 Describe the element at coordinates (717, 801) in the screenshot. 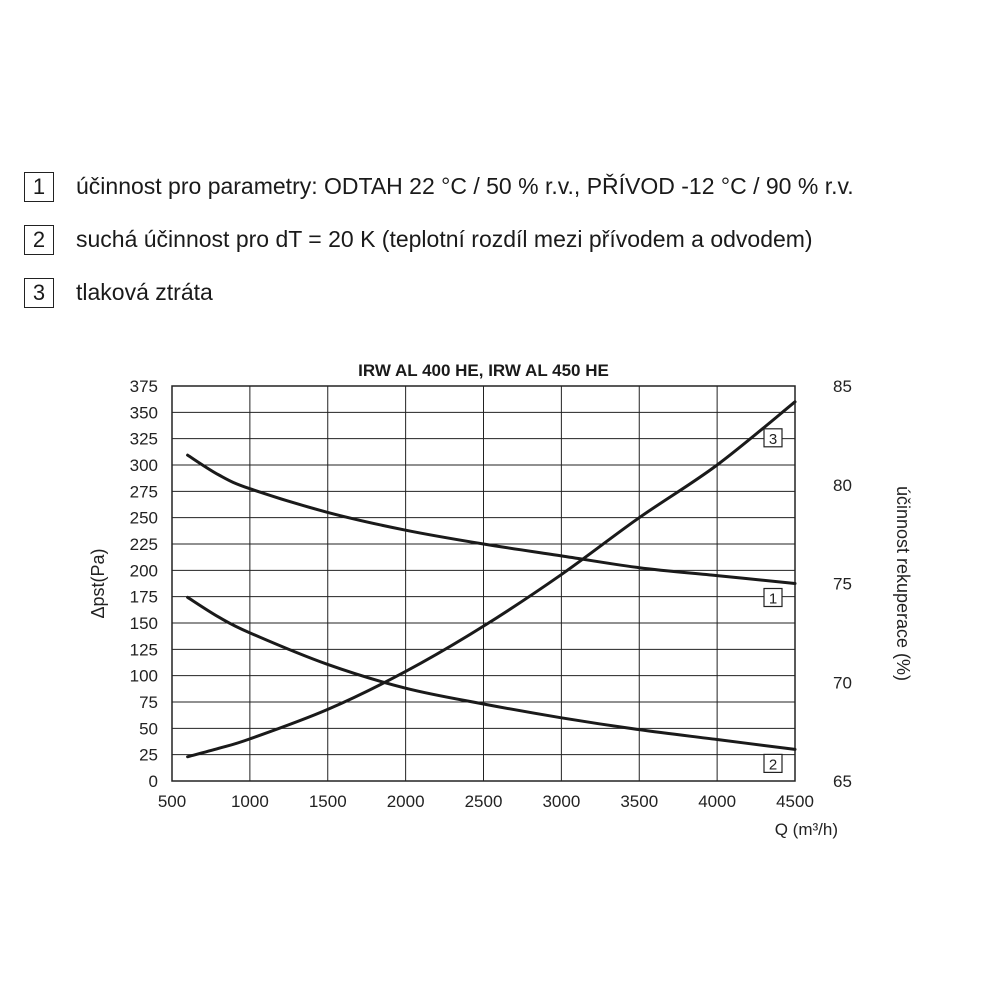

I see `x-tick-label: 4000` at that location.